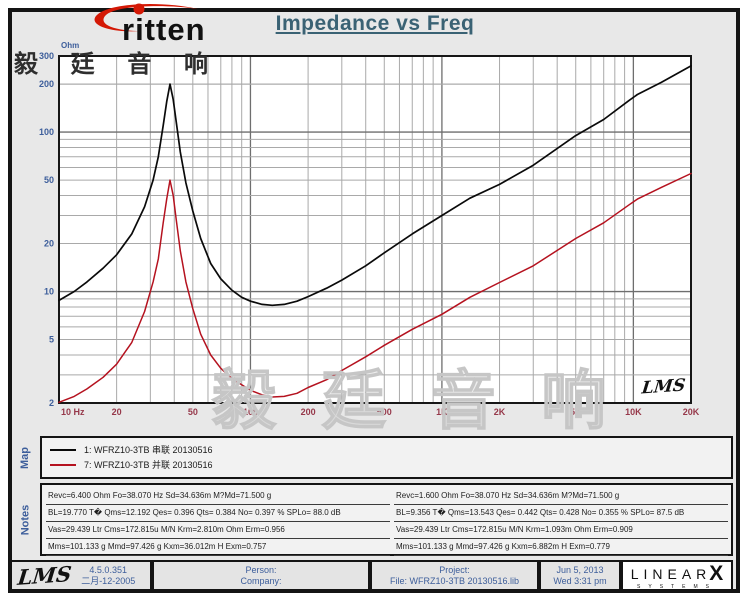  I want to click on footer-person-cell: Person: Company:, so click(261, 575).